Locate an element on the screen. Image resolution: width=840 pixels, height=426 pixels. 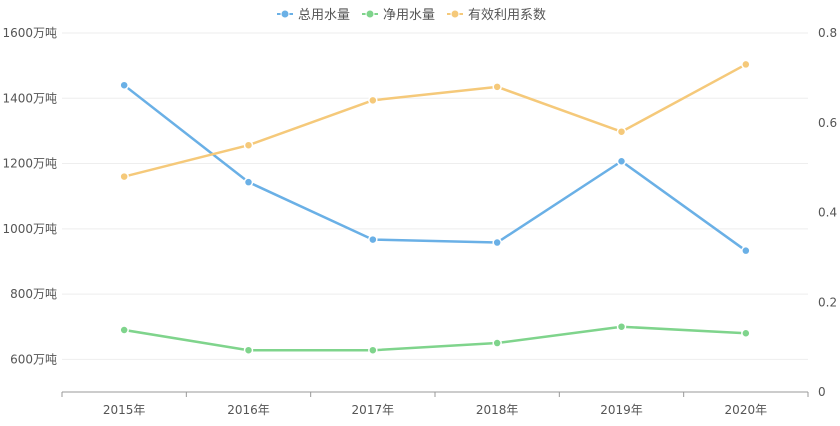
legend: 总用水量 净用水量 有效利用系数 is located at coordinates (411, 15).